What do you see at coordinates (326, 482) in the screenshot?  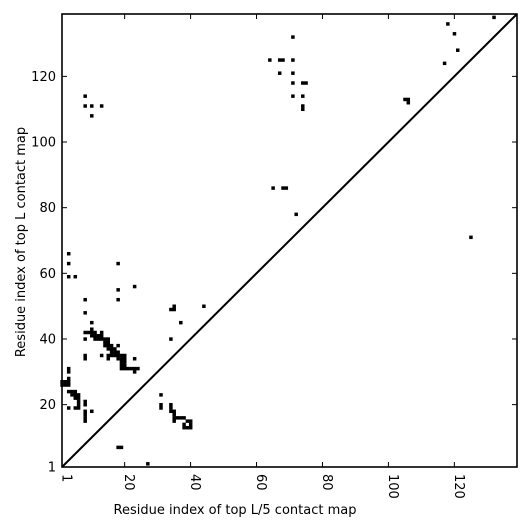 I see `x-tick-label: 80` at bounding box center [326, 482].